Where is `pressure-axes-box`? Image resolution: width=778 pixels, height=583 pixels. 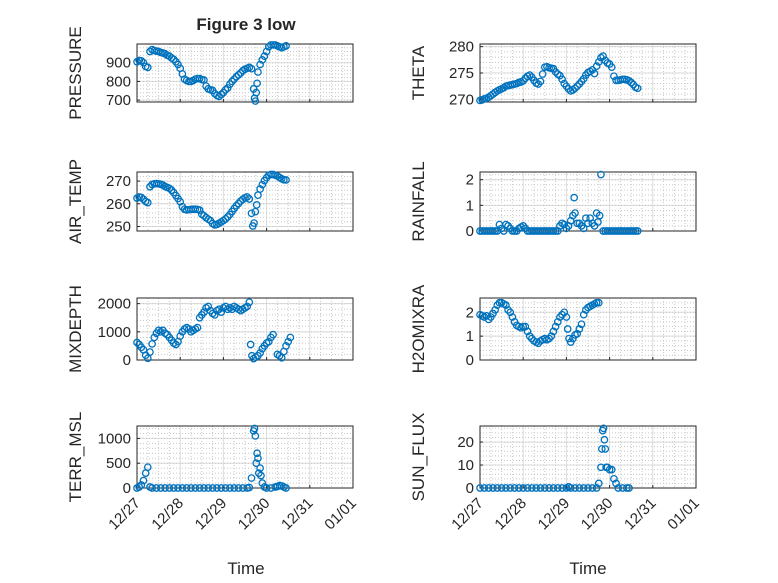 pressure-axes-box is located at coordinates (245, 73).